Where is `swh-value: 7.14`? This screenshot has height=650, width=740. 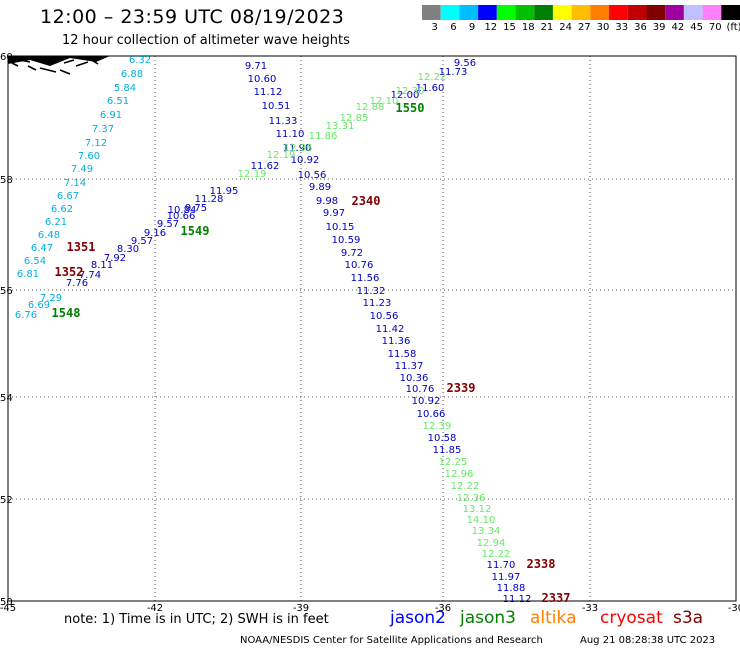
swh-value: 7.14 is located at coordinates (75, 183).